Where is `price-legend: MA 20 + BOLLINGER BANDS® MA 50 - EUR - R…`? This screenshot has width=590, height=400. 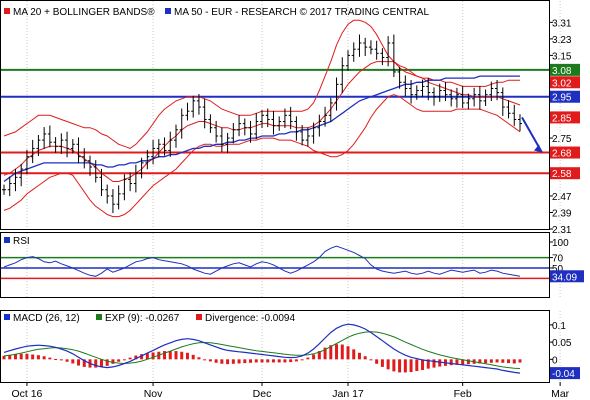
price-legend: MA 20 + BOLLINGER BANDS® MA 50 - EUR - R… is located at coordinates (216, 12).